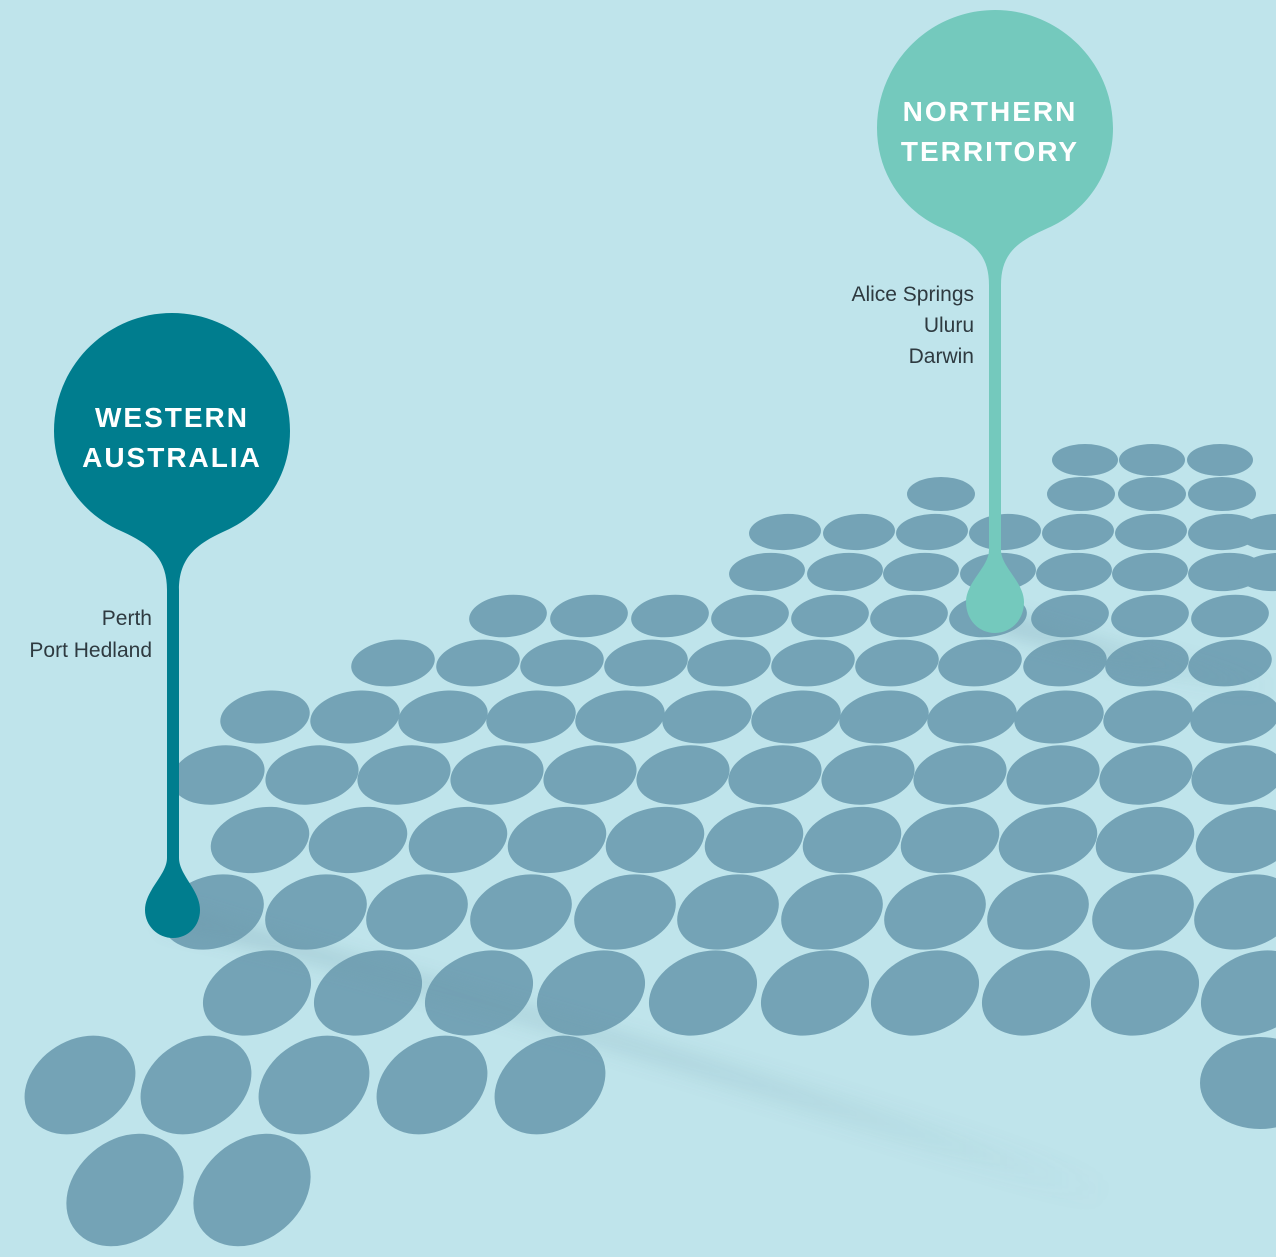 Image resolution: width=1276 pixels, height=1257 pixels. What do you see at coordinates (990, 151) in the screenshot?
I see `pin-title-northern-line2: TERRITORY` at bounding box center [990, 151].